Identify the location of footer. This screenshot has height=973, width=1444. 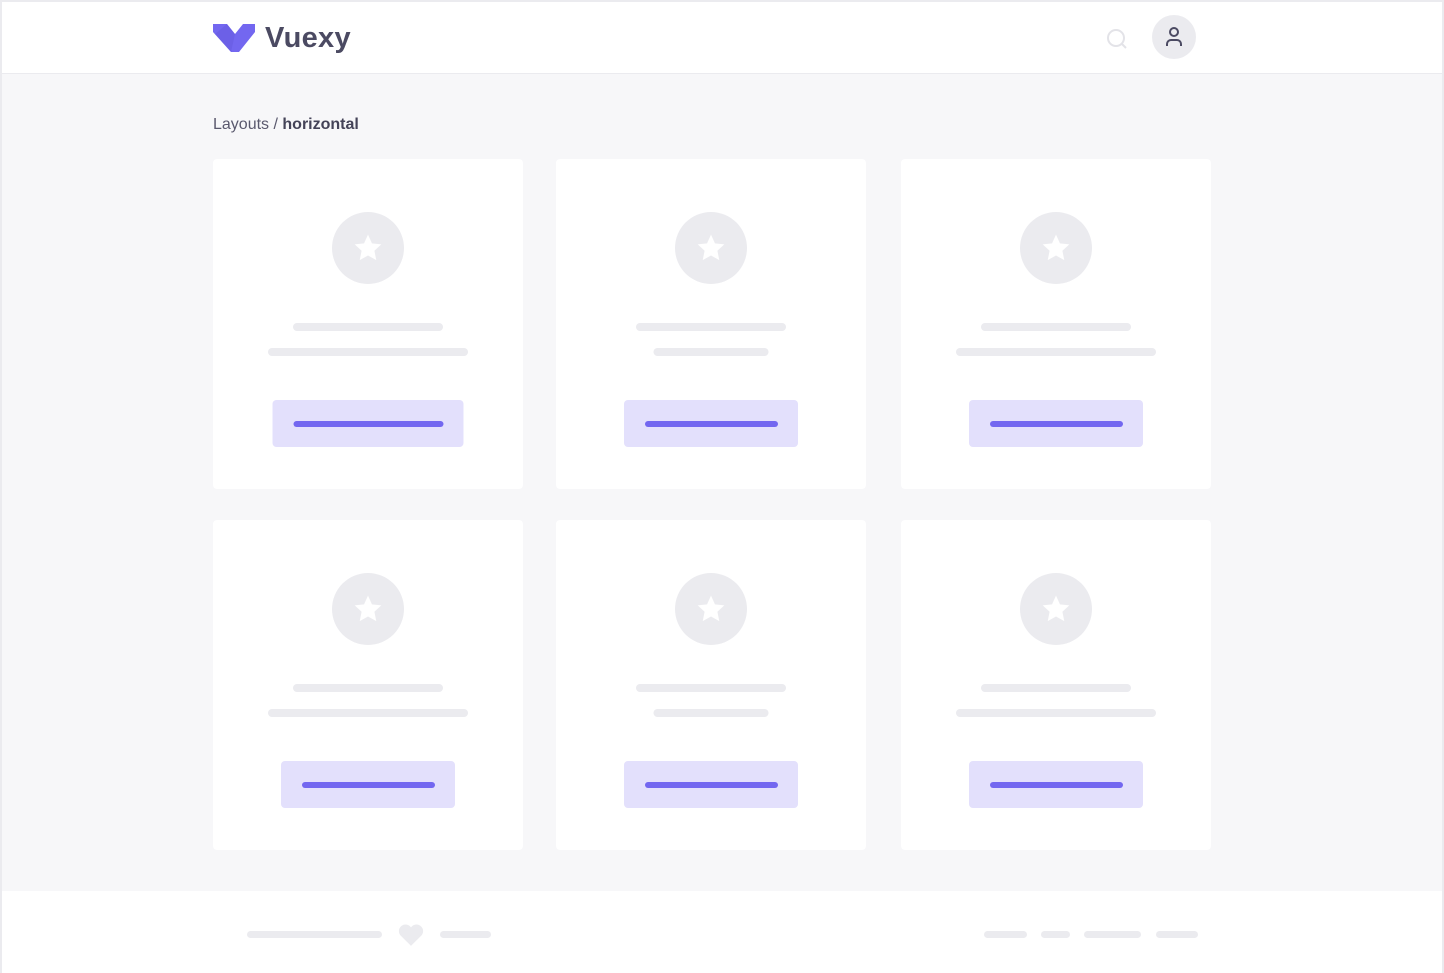
(722, 932).